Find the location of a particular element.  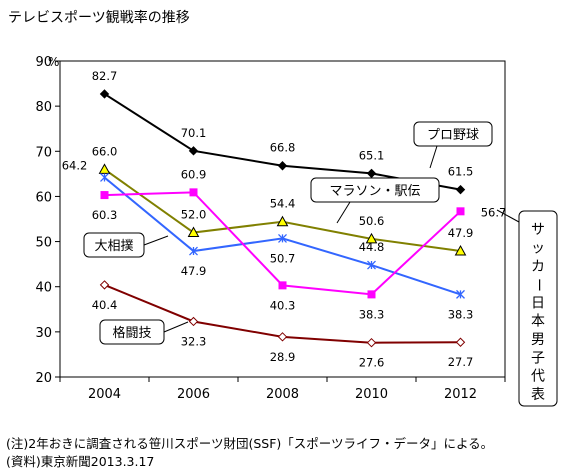

callout-sumo: 大相撲 is located at coordinates (126, 245).